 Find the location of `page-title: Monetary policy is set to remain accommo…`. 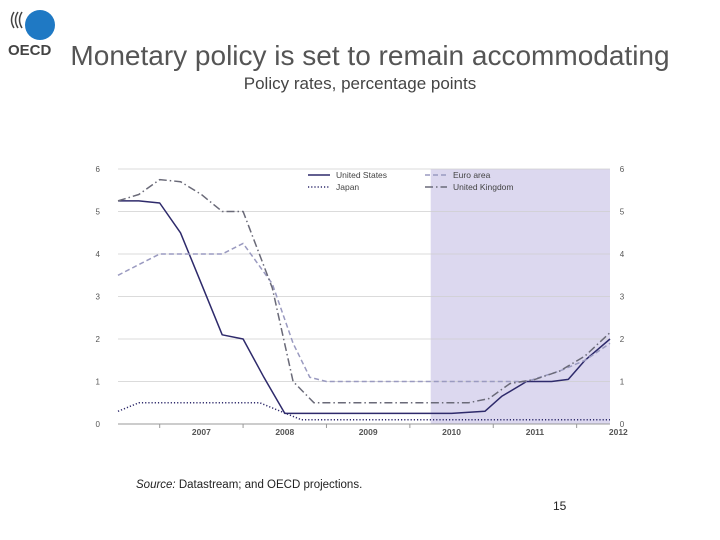

page-title: Monetary policy is set to remain accommo… is located at coordinates (370, 55).